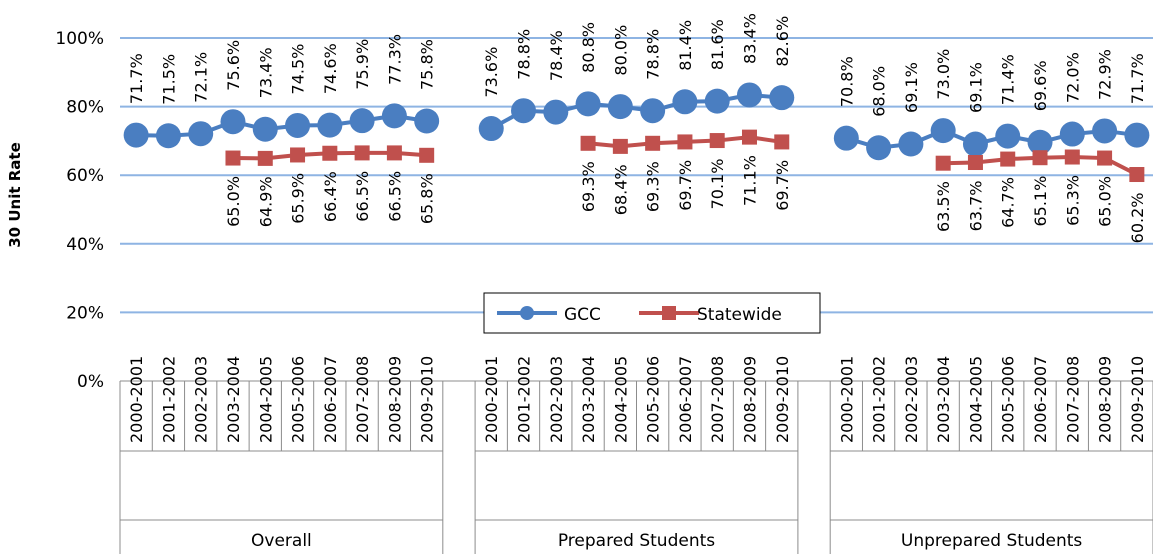 This screenshot has height=554, width=1153. What do you see at coordinates (943, 206) in the screenshot?
I see `statewide-data-label: 63.5%` at bounding box center [943, 206].